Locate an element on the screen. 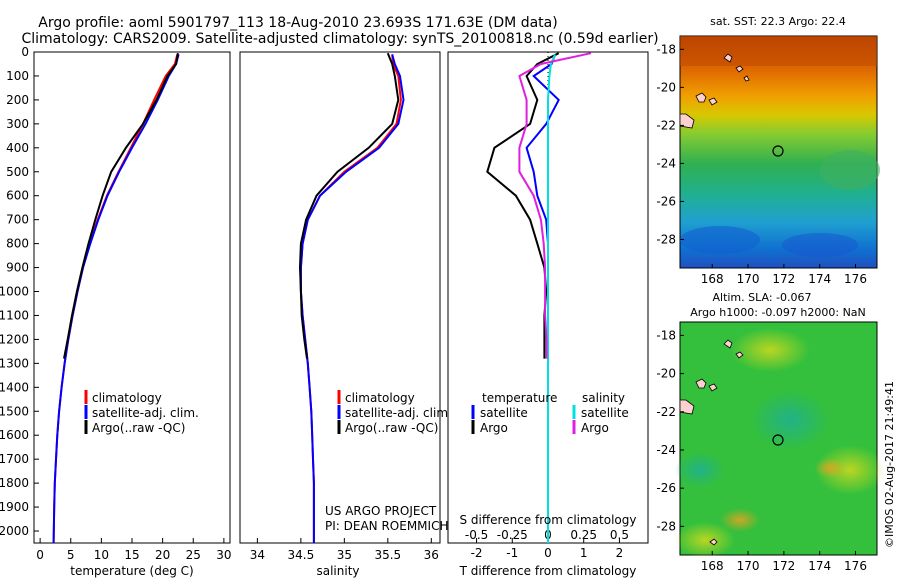 The height and width of the screenshot is (580, 900). legend-label-s-argo: Argo is located at coordinates (595, 428).